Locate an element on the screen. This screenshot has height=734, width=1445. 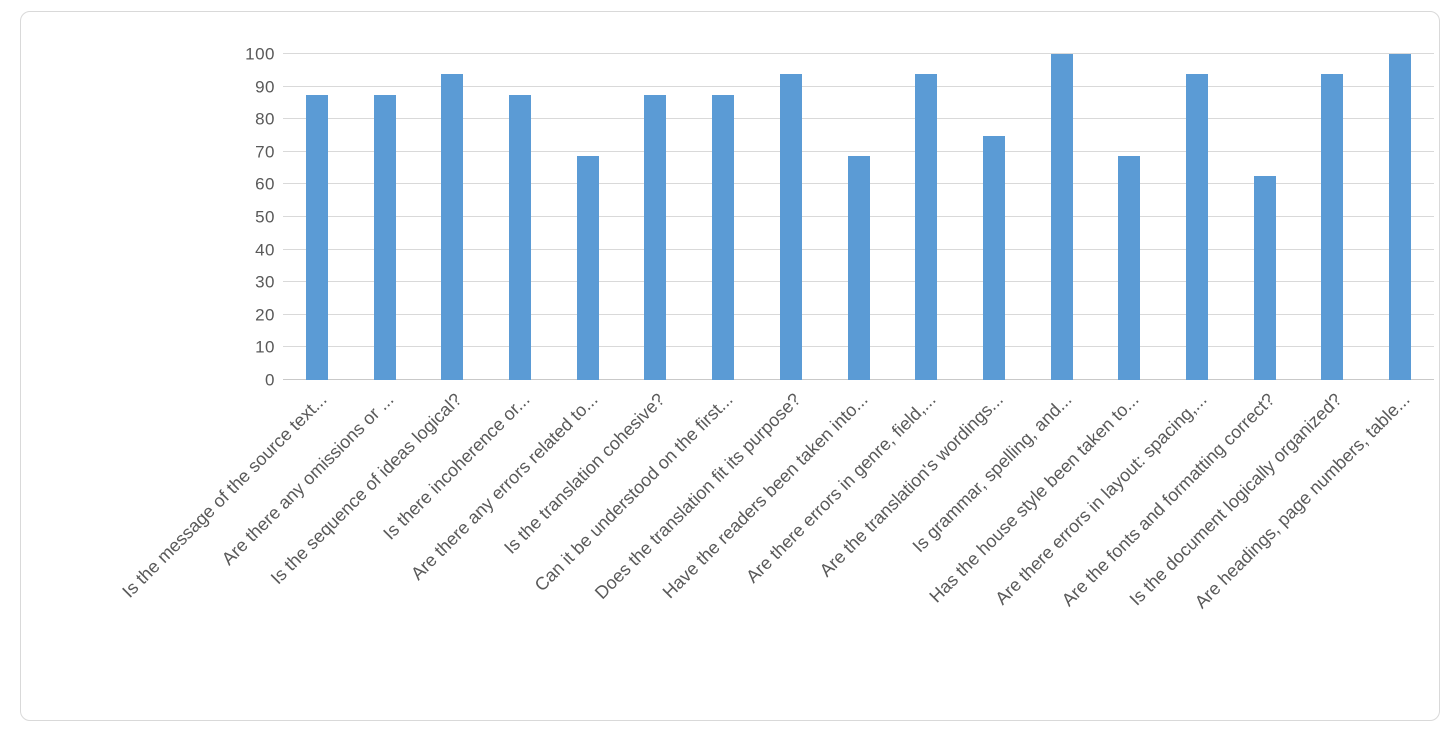
y-axis-tick-label: 70 is located at coordinates (265, 152).